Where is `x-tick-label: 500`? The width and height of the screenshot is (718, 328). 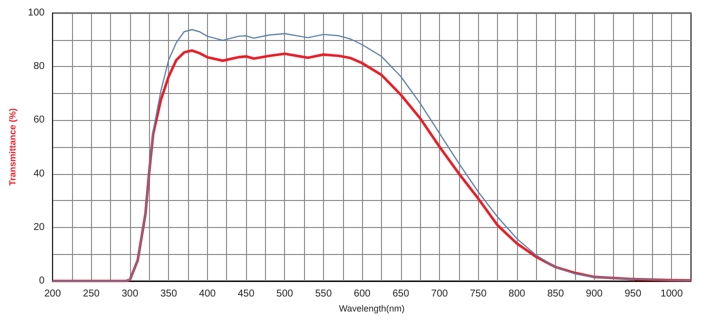
x-tick-label: 500 is located at coordinates (285, 294).